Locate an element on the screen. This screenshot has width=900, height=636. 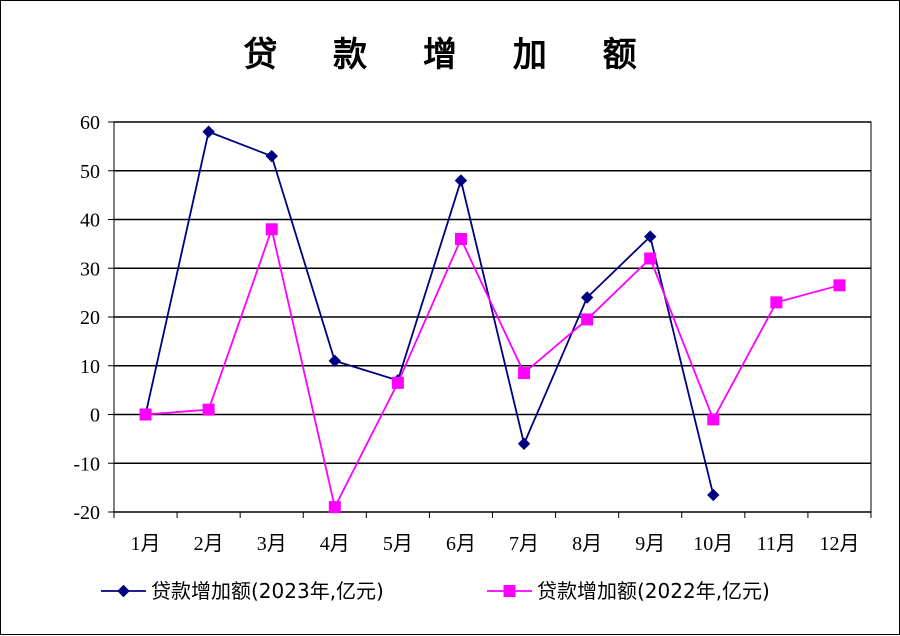
x-tick-label: 10月 is located at coordinates (713, 544).